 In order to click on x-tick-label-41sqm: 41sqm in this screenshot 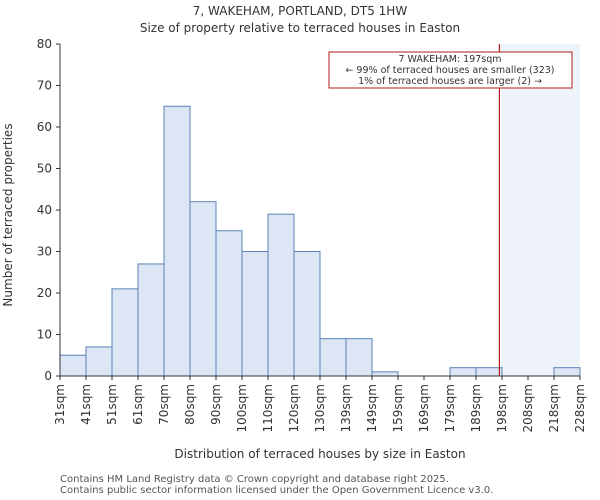, I will do `click(86, 404)`.